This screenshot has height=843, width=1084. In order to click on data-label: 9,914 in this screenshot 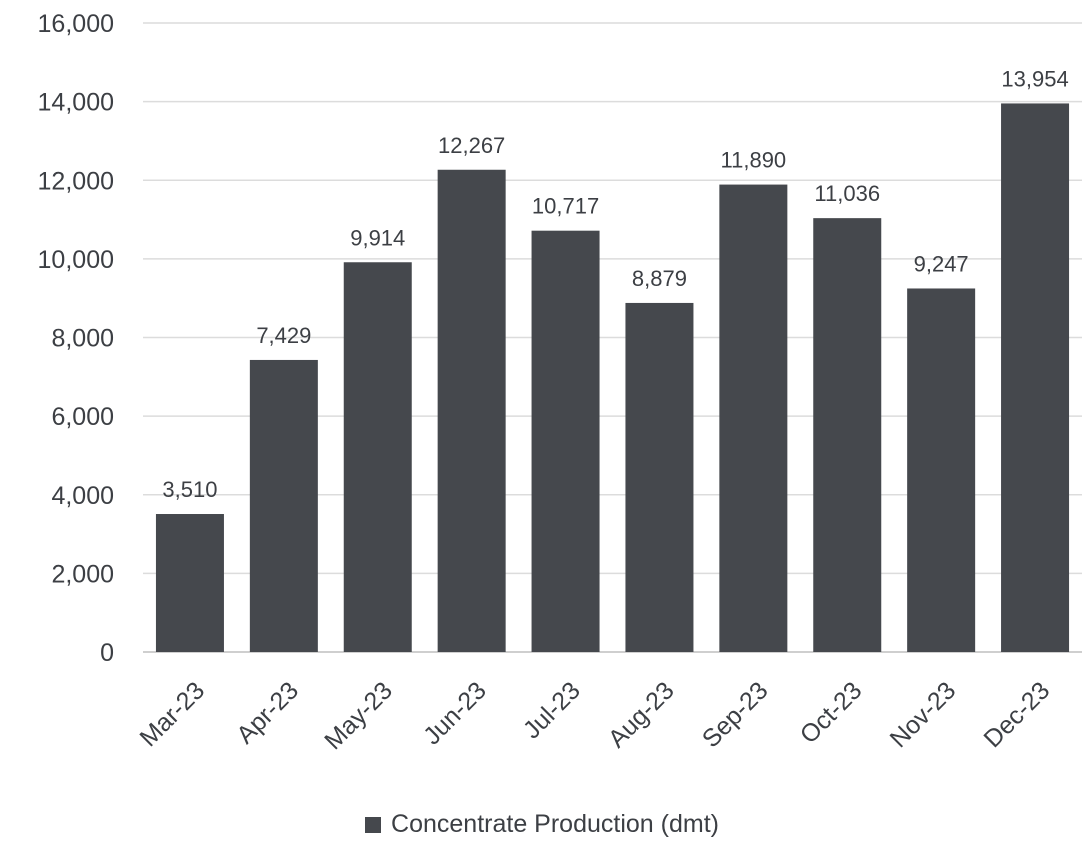, I will do `click(377, 237)`.